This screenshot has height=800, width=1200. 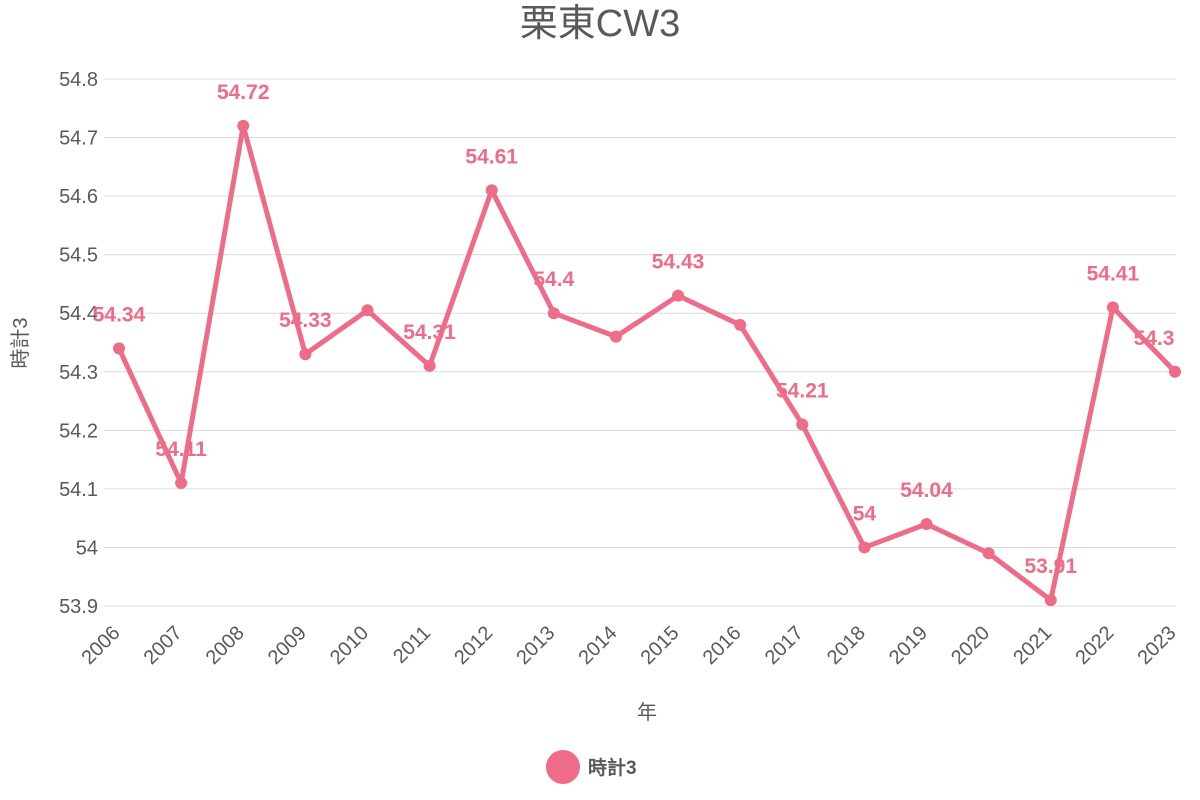 What do you see at coordinates (119, 314) in the screenshot?
I see `data-label: 54.34` at bounding box center [119, 314].